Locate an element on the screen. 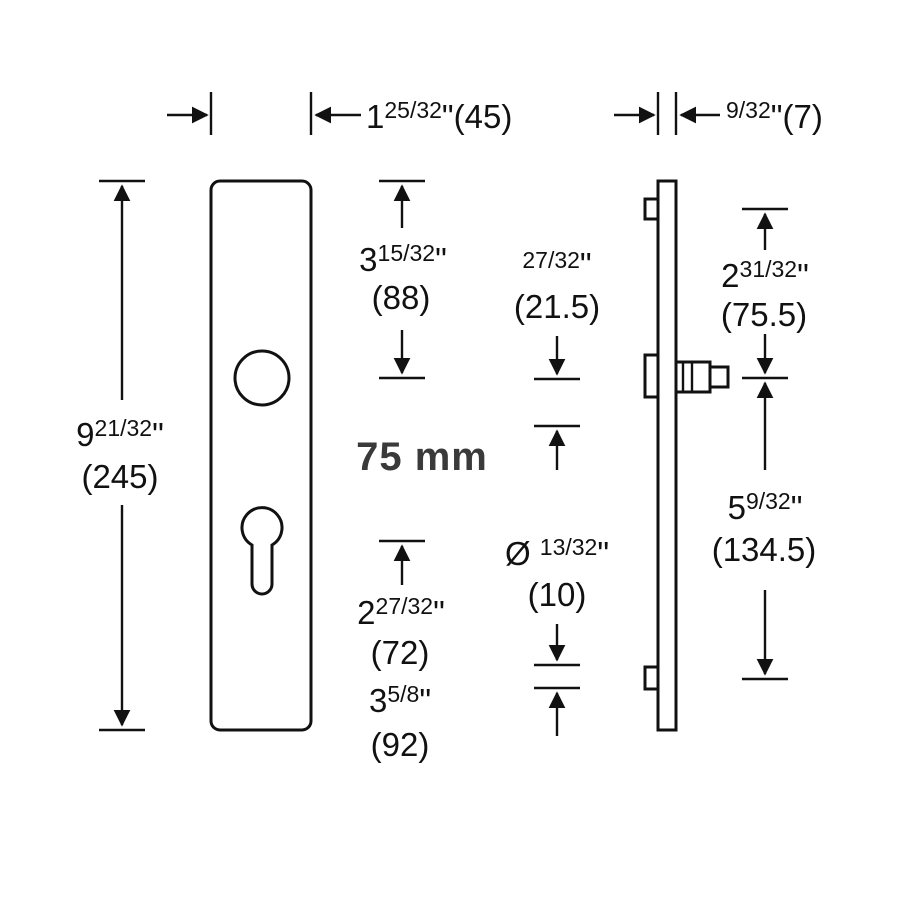 The image size is (900, 921). bottom-distance-dimension: 35/8" (92) is located at coordinates (400, 722).